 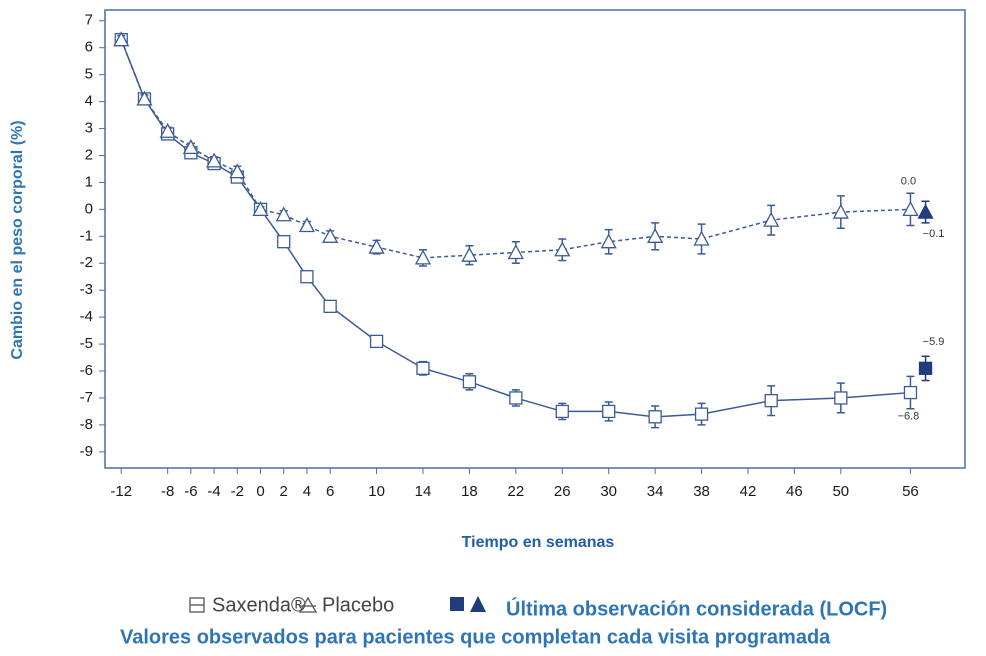 I want to click on x-tick-label: -12, so click(x=121, y=491).